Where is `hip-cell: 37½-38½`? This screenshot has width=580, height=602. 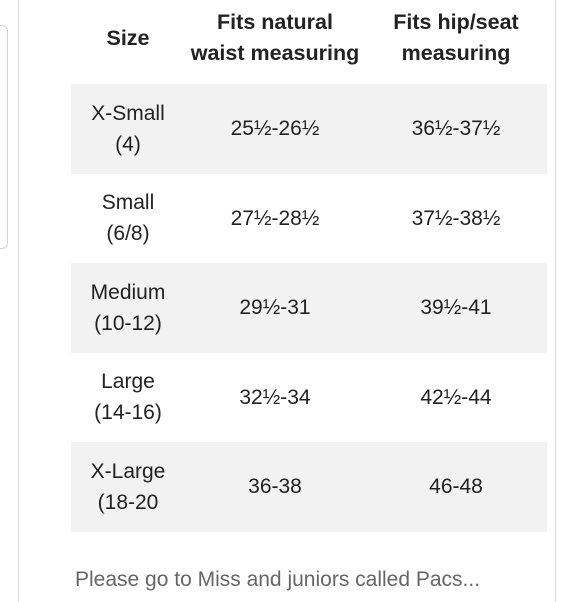 hip-cell: 37½-38½ is located at coordinates (456, 218).